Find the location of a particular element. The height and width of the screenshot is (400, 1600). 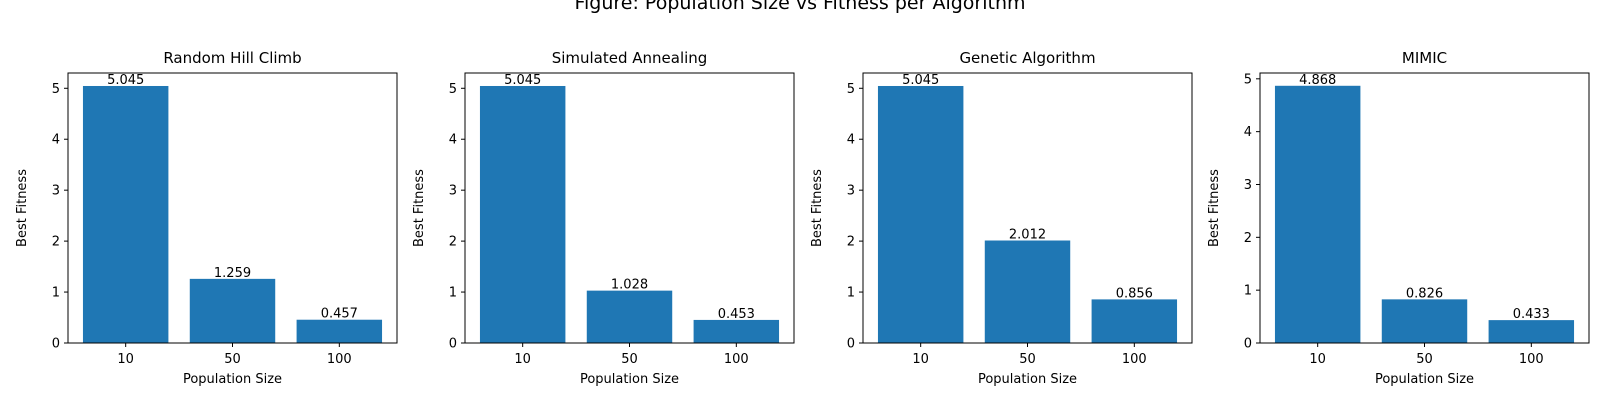

bar-value-label: 0.457 is located at coordinates (339, 314).